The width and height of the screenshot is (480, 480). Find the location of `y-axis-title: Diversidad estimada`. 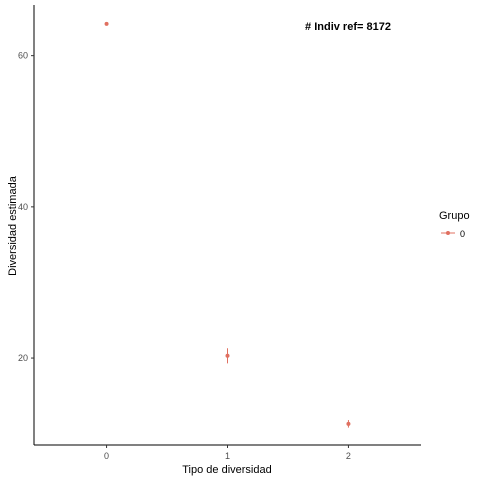

y-axis-title: Diversidad estimada is located at coordinates (13, 225).